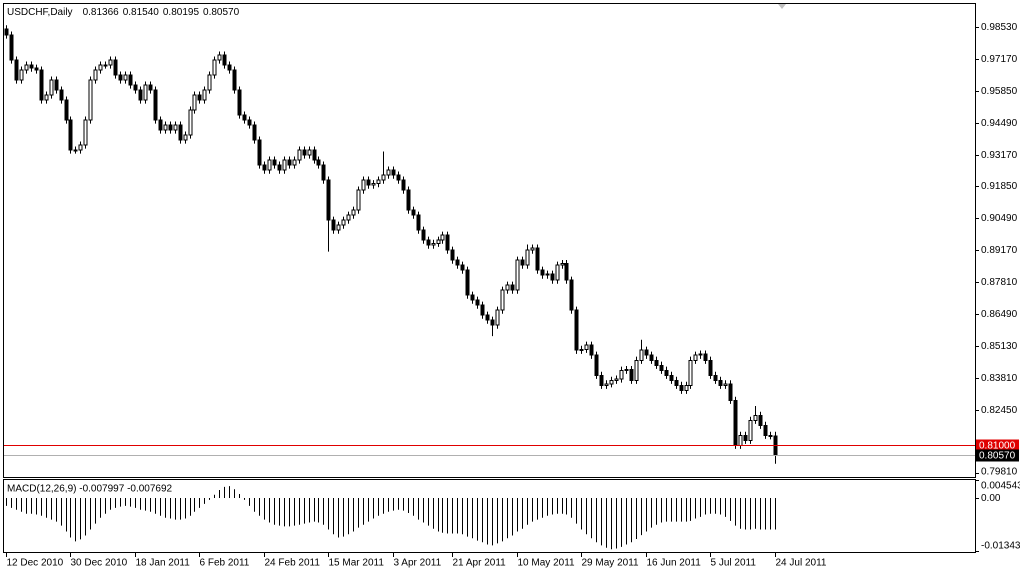 The width and height of the screenshot is (1020, 572). I want to click on x-tick-label: 24 Jul 2011, so click(801, 563).